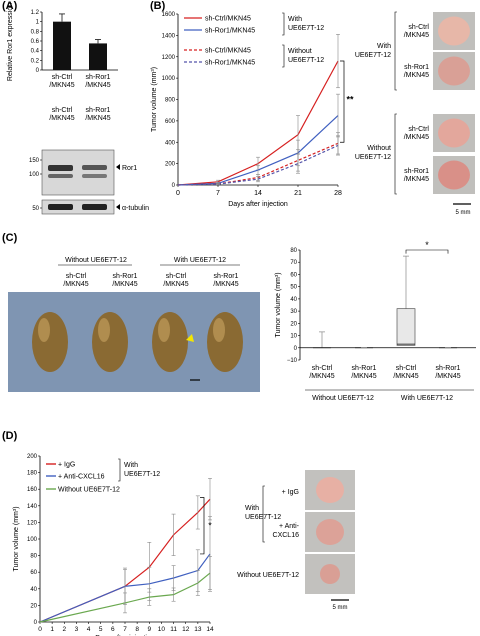 This screenshot has height=636, width=480. What do you see at coordinates (10, 6) in the screenshot?
I see `panel-label-a: (A)` at bounding box center [10, 6].